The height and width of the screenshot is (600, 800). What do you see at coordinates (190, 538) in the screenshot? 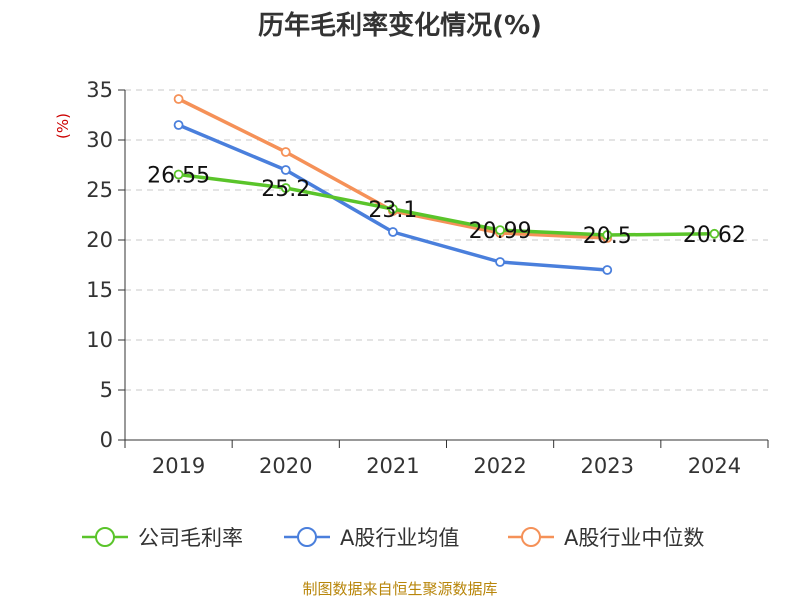
I see `legend-label: 公司毛利率` at bounding box center [190, 538].